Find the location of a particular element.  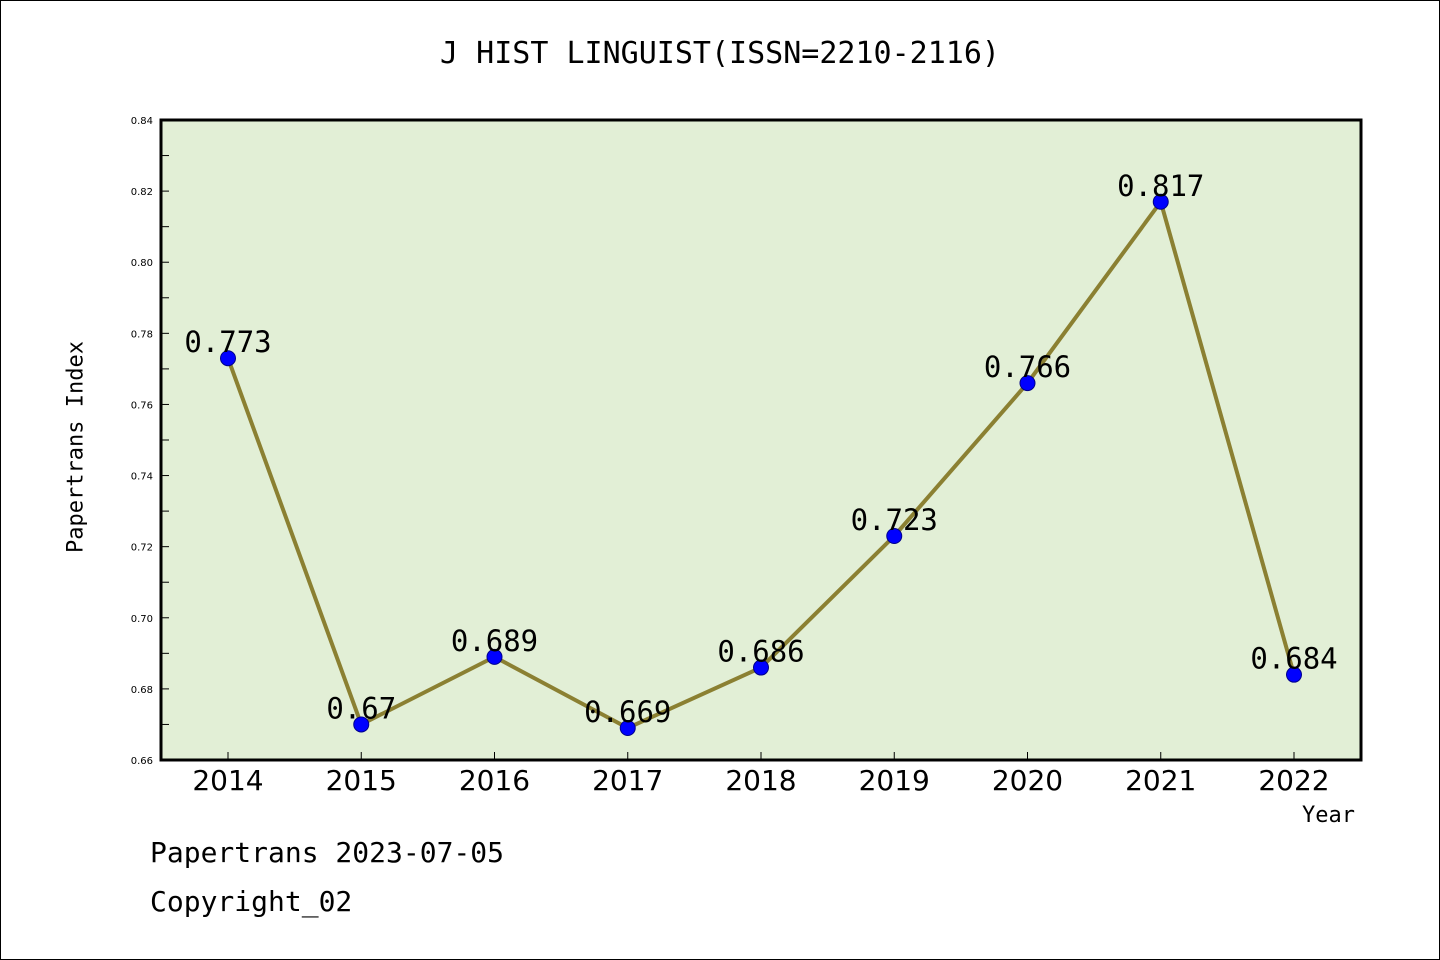

data-label: 0.766 is located at coordinates (1027, 367).